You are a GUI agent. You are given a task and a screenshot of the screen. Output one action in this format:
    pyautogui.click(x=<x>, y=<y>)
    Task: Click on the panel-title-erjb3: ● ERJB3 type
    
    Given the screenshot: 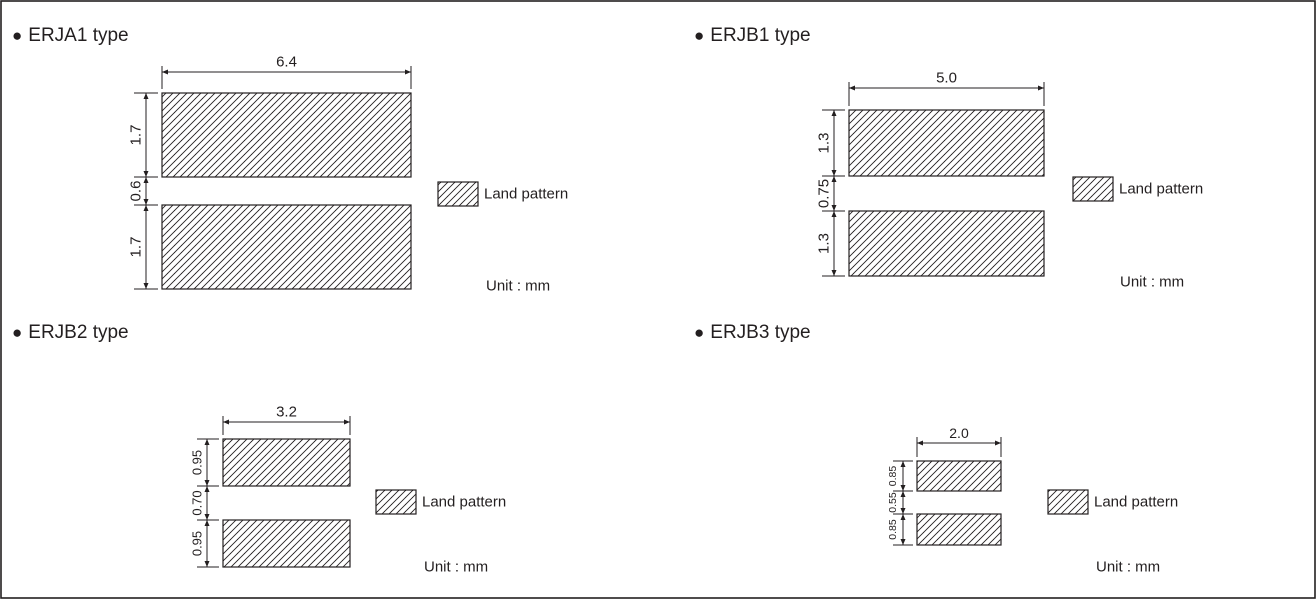 What is the action you would take?
    pyautogui.click(x=752, y=333)
    